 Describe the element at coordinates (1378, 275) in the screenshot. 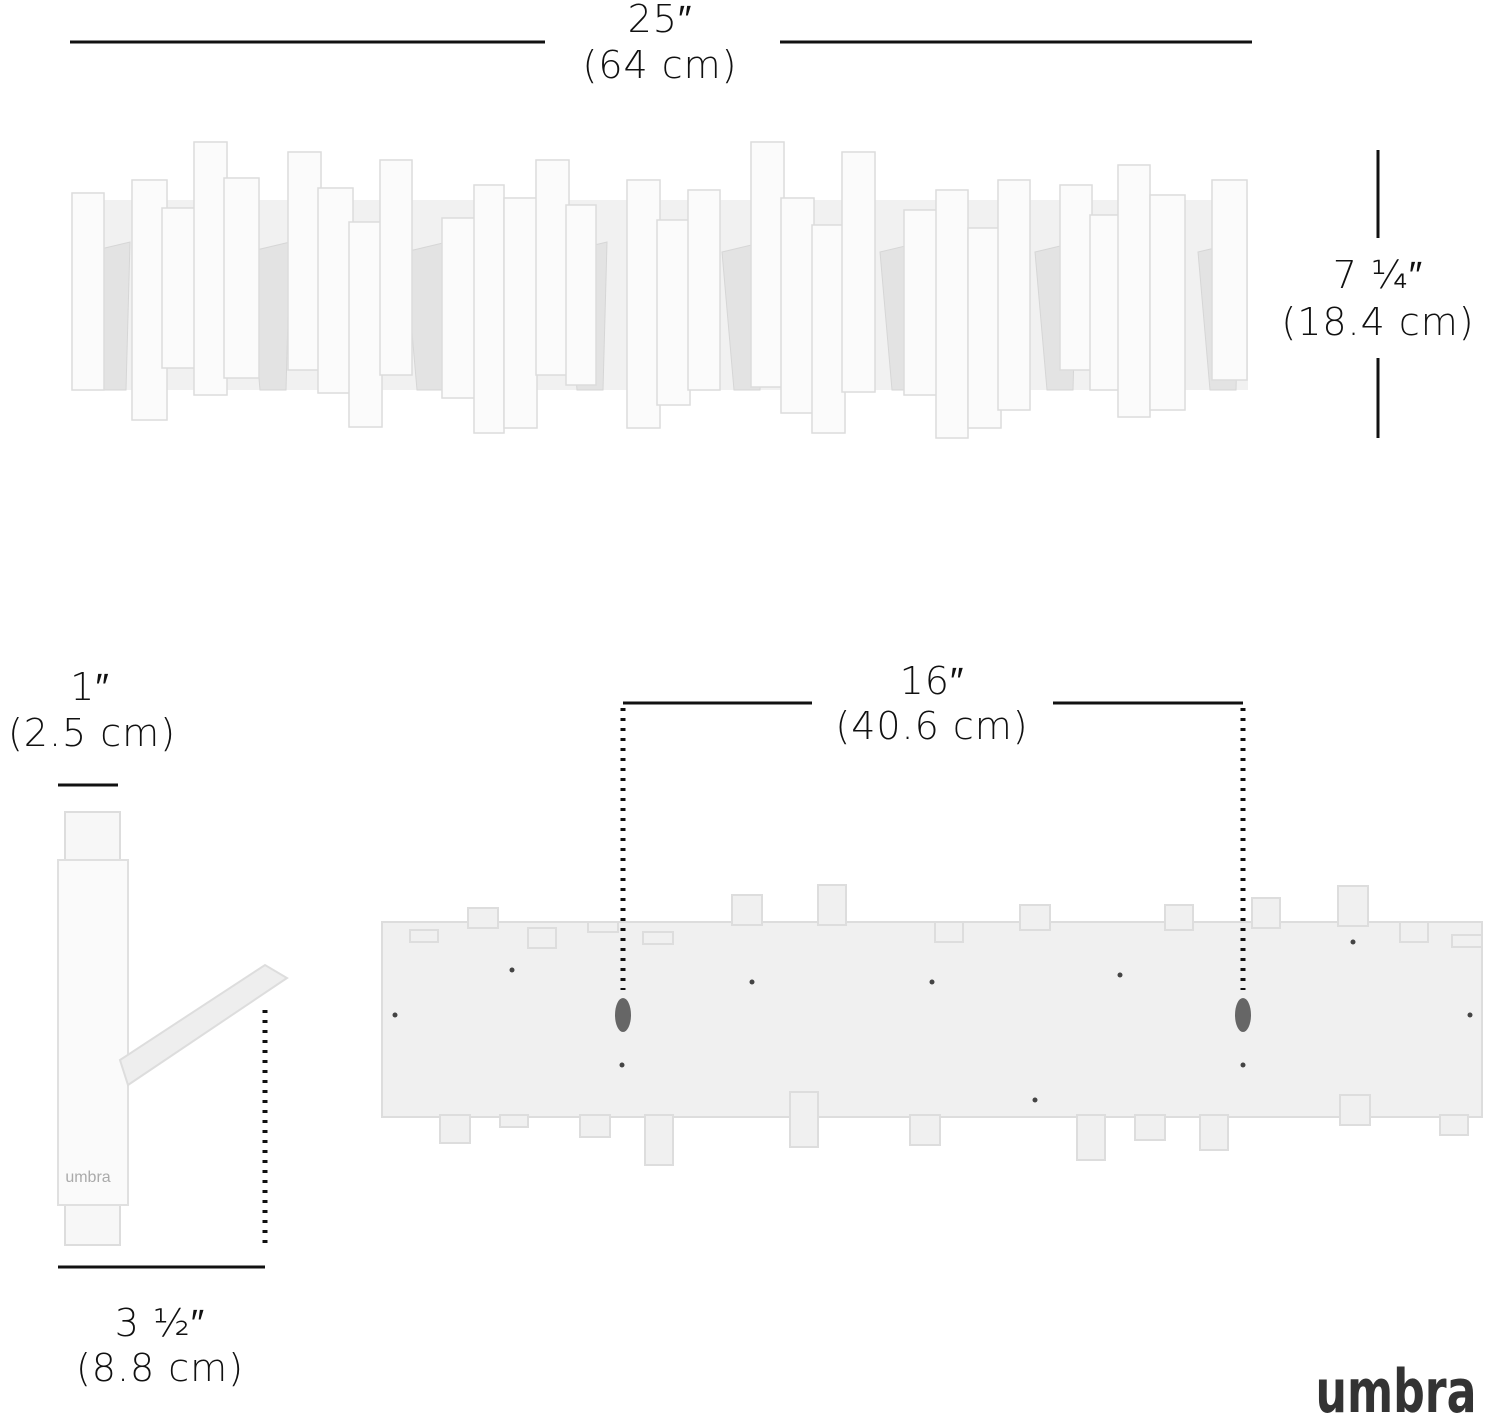

I see `height-imperial: 7 ¼″` at that location.